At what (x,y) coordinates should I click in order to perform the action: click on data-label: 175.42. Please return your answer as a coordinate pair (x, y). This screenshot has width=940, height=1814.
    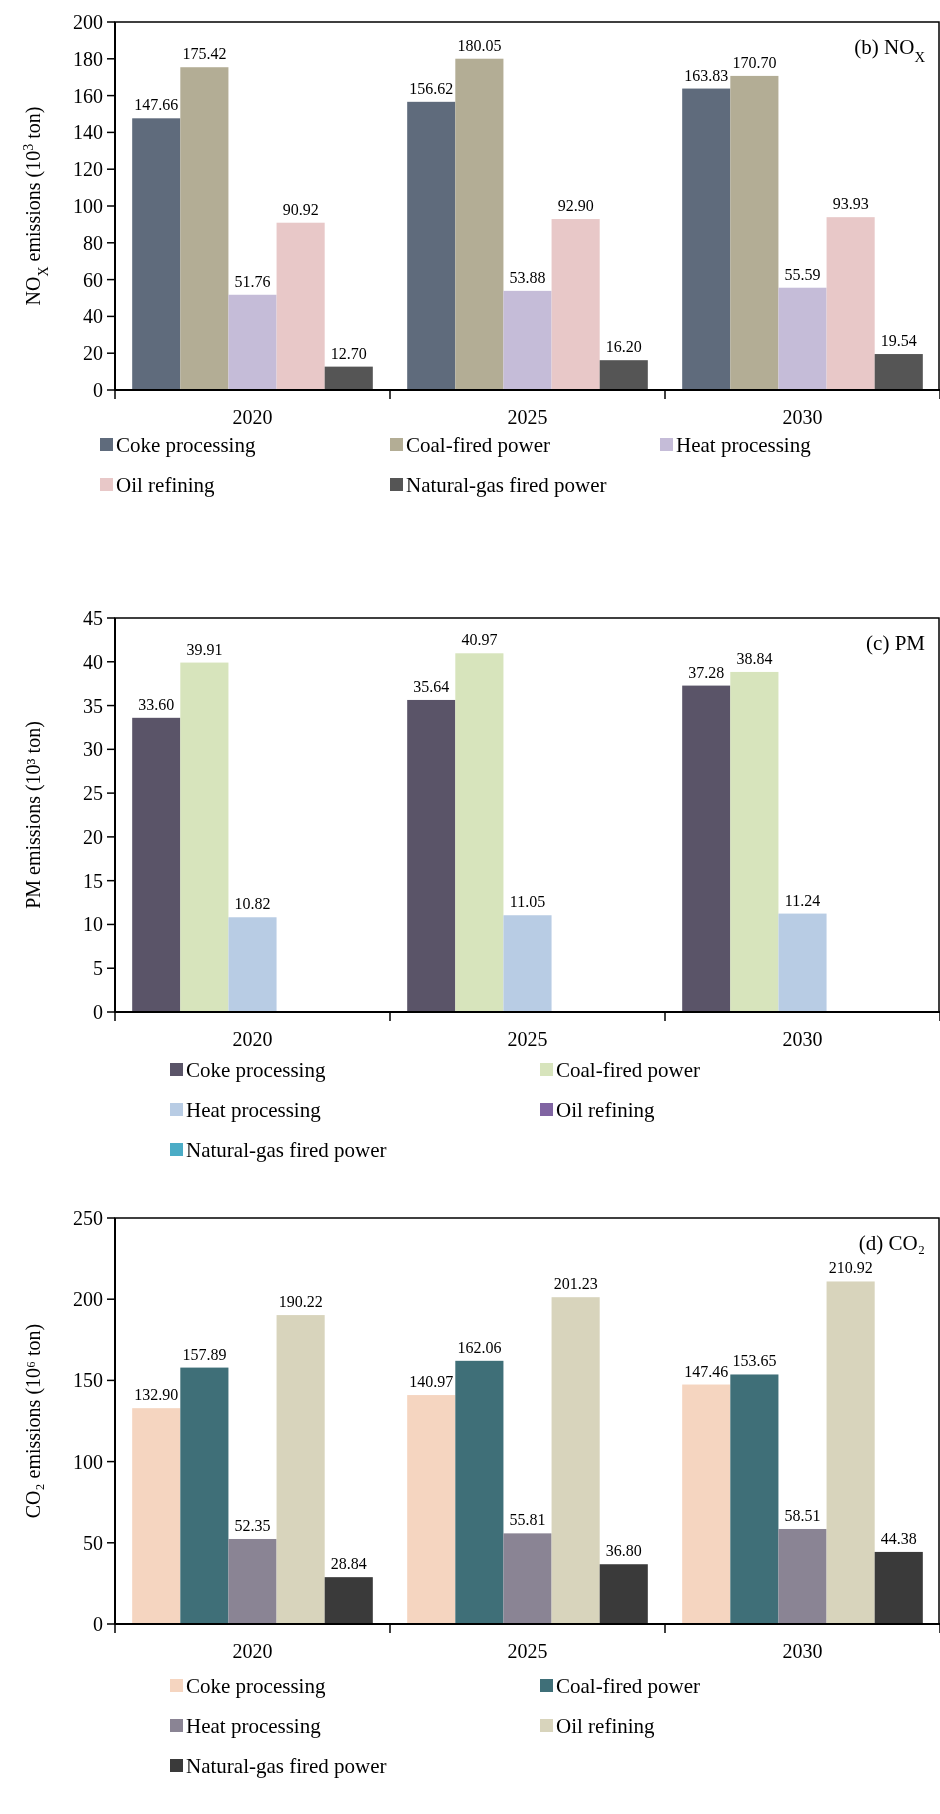
    Looking at the image, I should click on (204, 54).